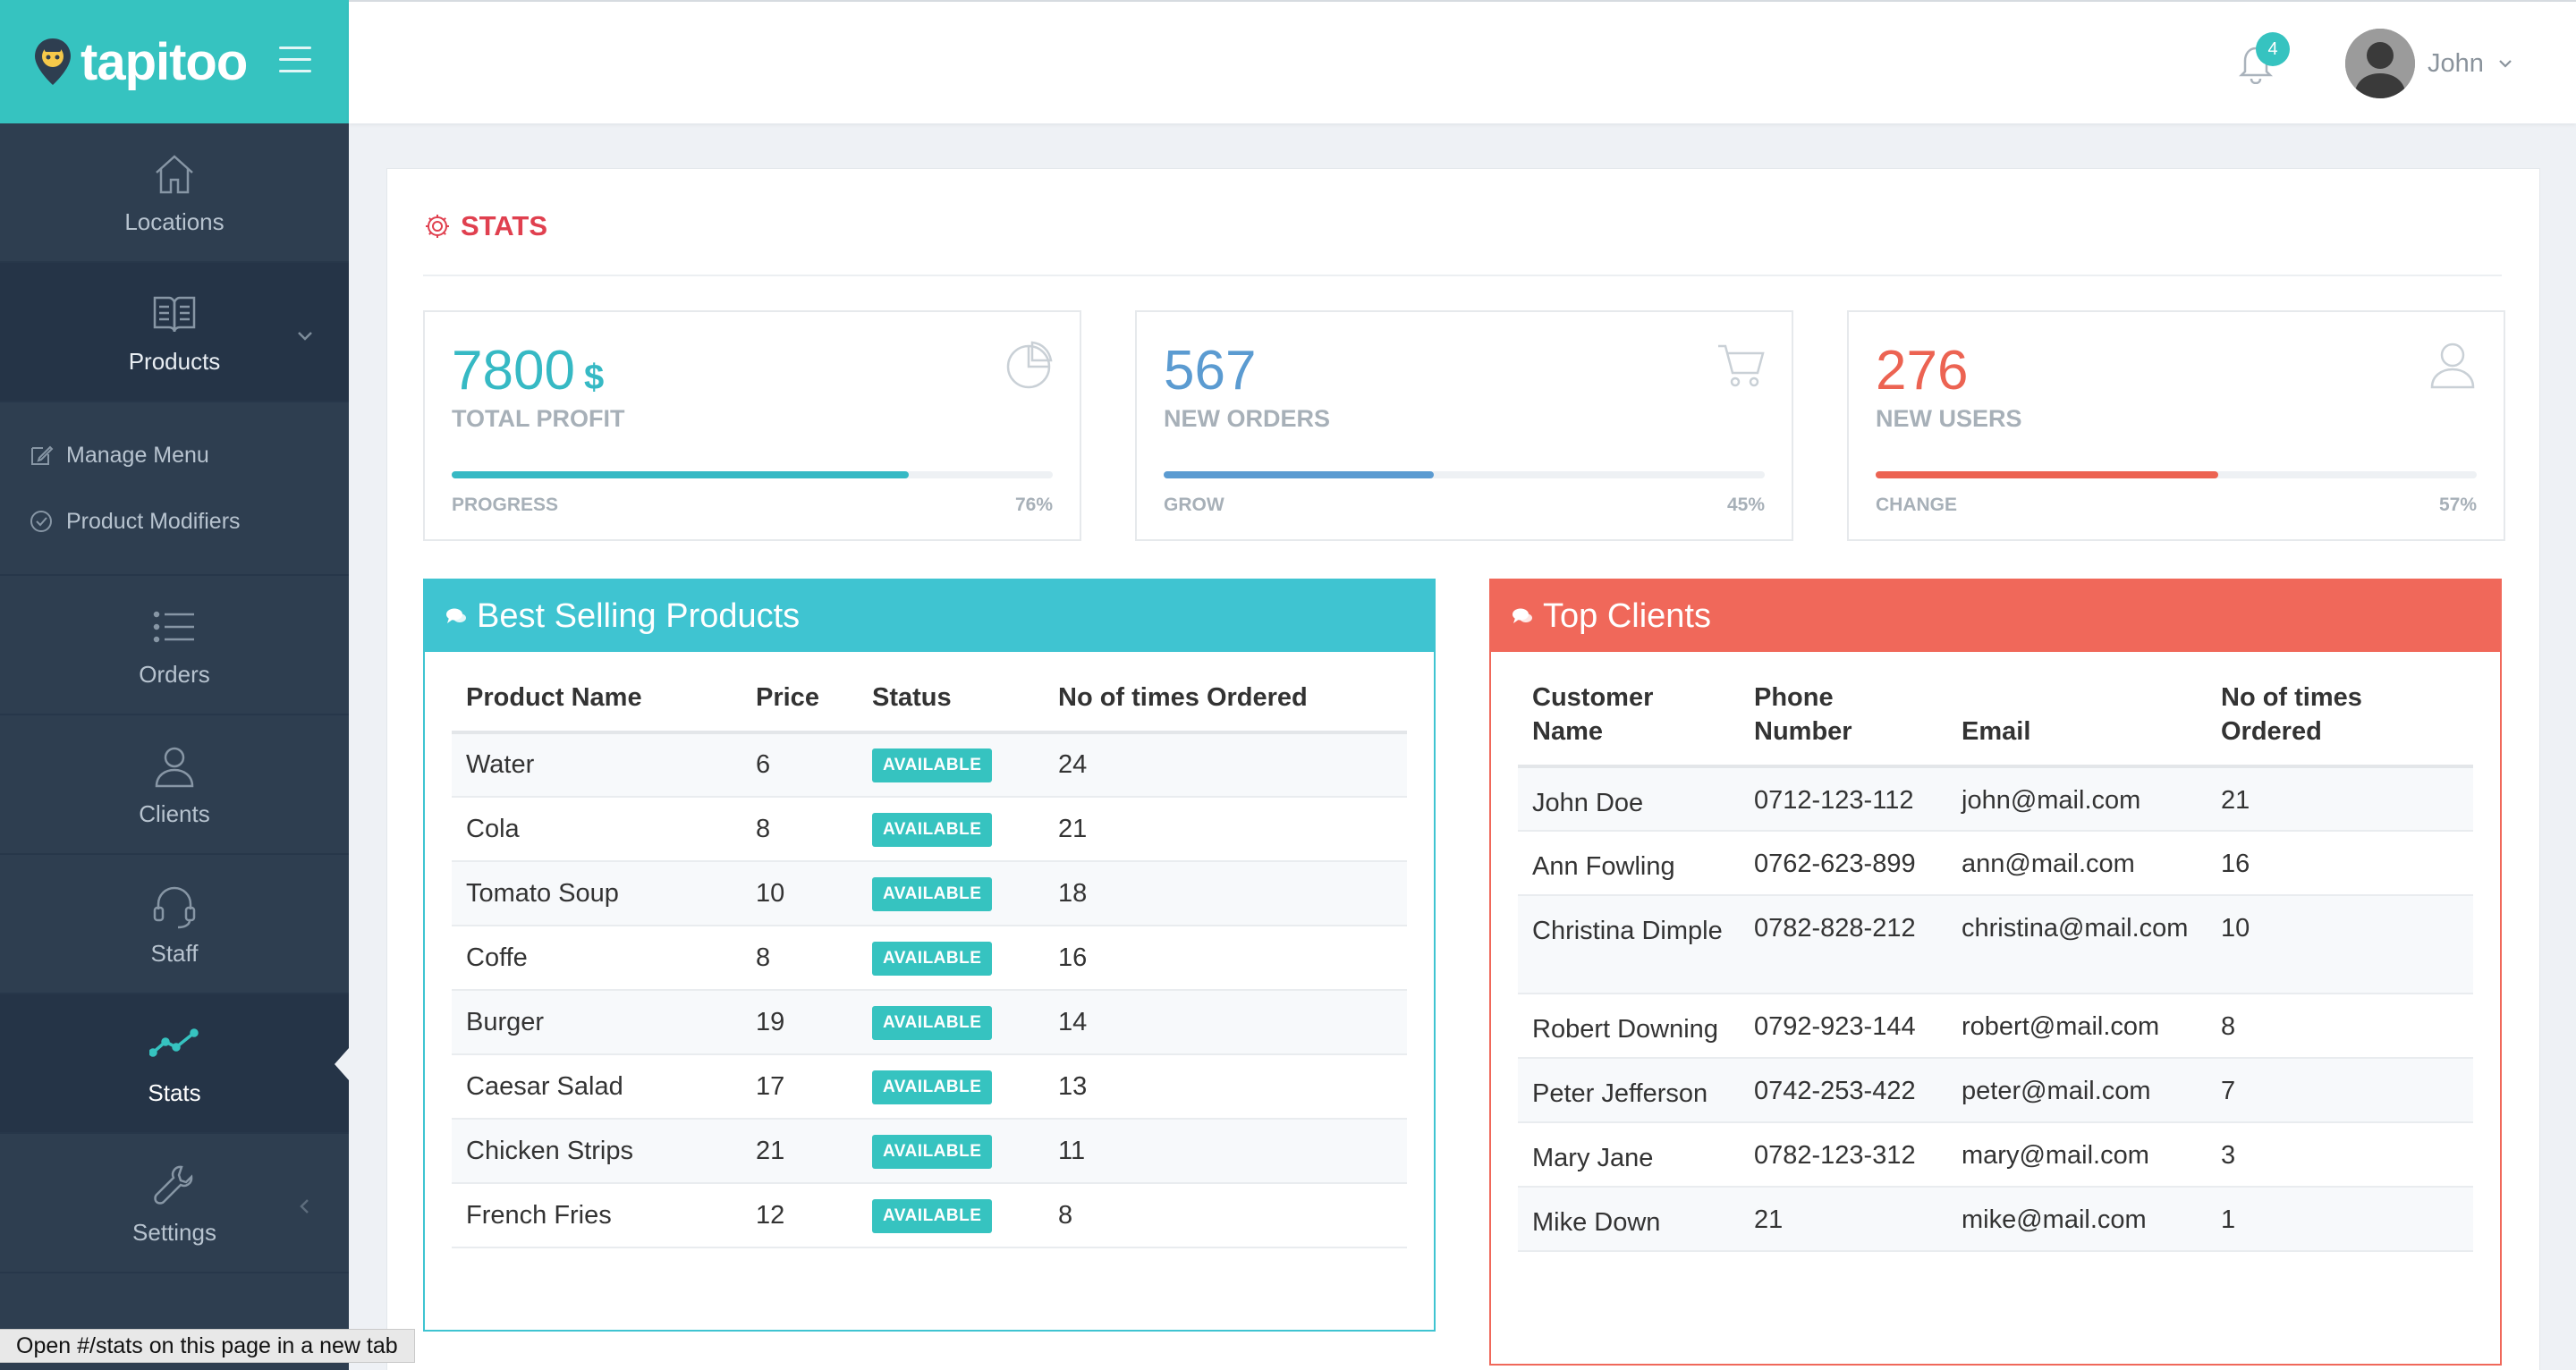  I want to click on list-icon, so click(173, 626).